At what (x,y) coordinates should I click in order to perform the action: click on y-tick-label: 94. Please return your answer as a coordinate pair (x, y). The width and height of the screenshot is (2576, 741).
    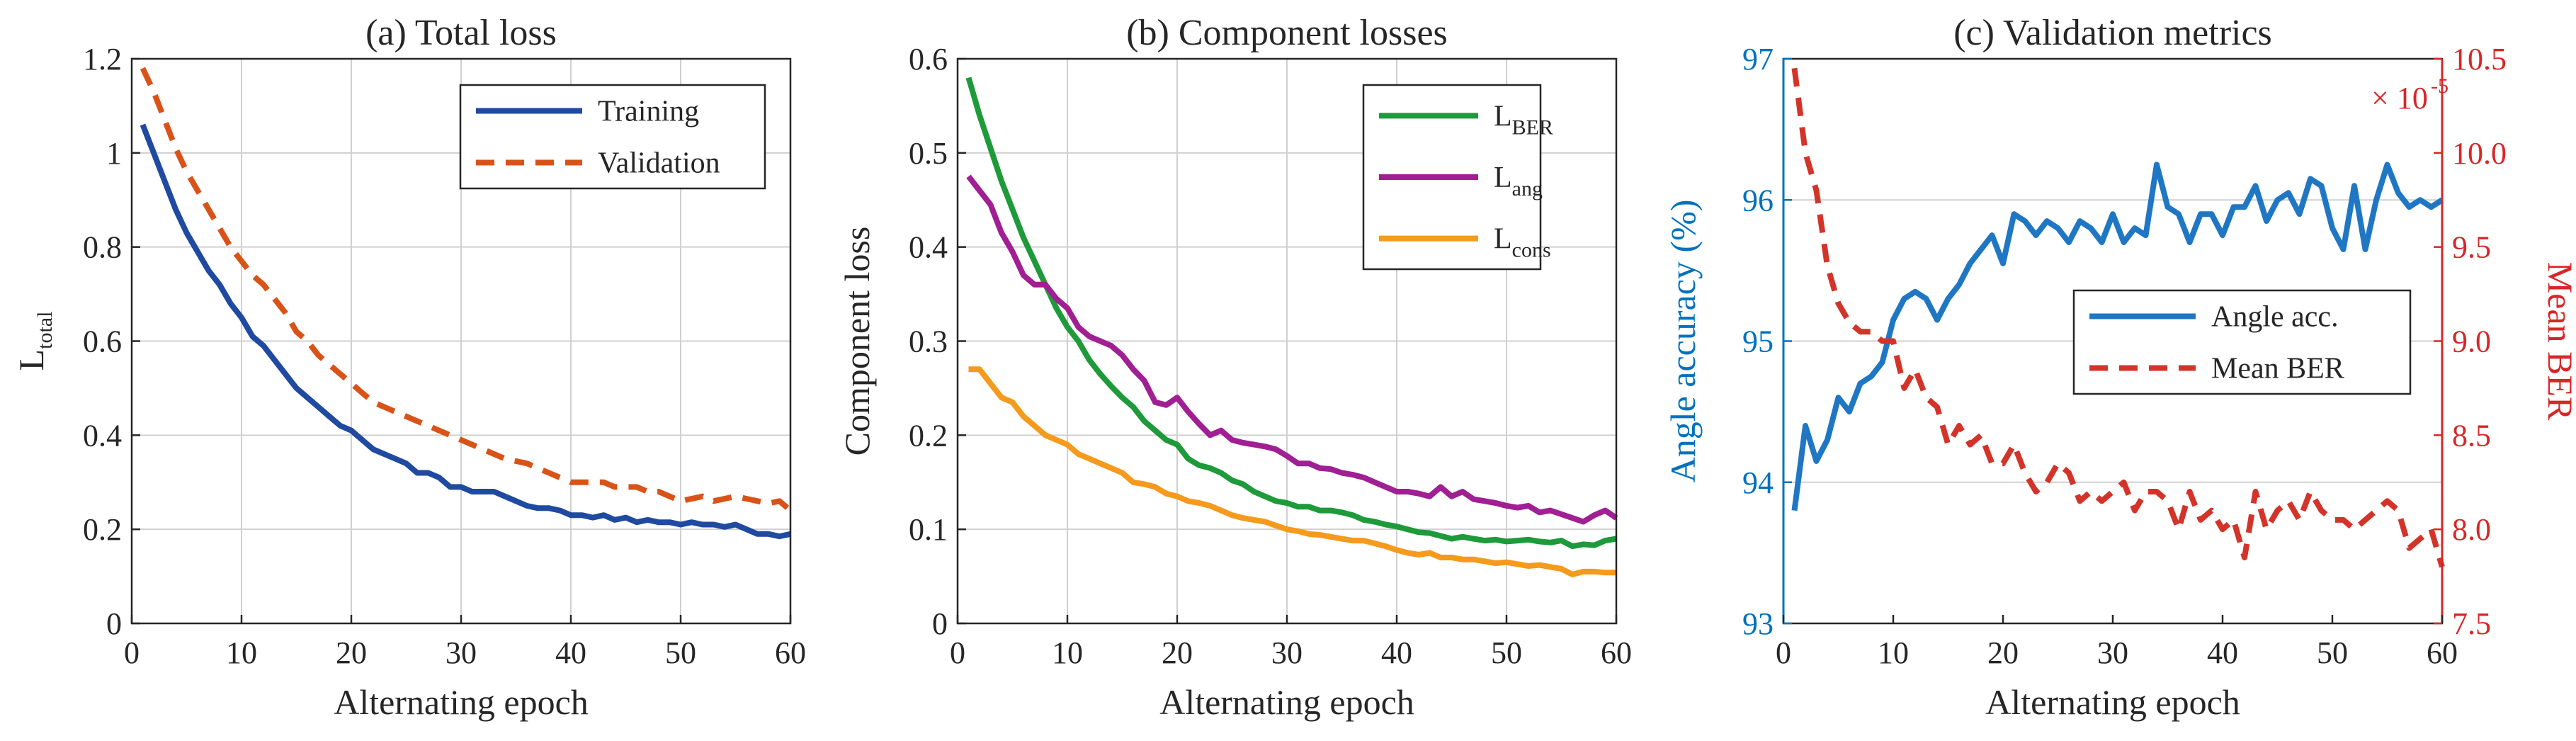
    Looking at the image, I should click on (1758, 483).